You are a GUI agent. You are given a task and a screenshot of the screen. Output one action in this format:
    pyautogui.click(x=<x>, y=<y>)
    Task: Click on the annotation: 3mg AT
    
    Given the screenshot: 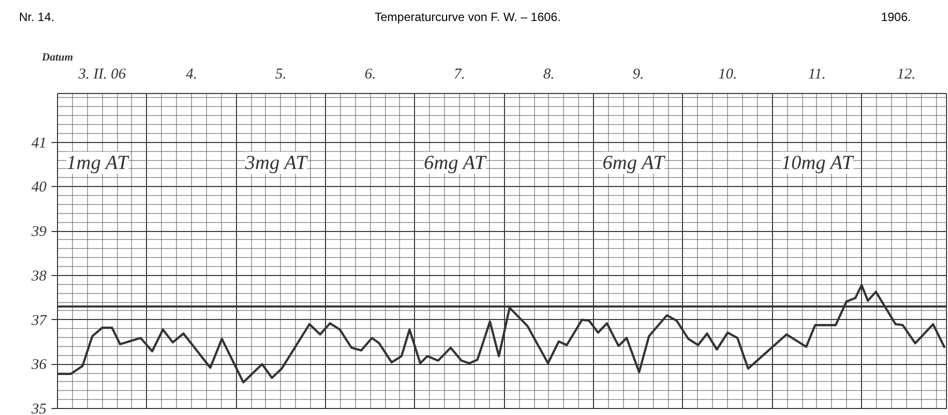 What is the action you would take?
    pyautogui.click(x=276, y=163)
    